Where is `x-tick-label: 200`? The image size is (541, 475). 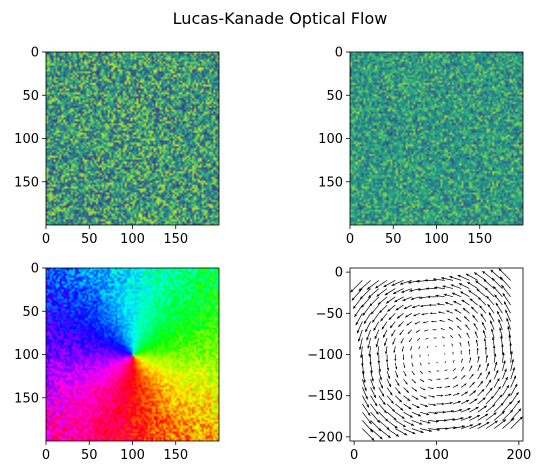
x-tick-label: 200 is located at coordinates (518, 455).